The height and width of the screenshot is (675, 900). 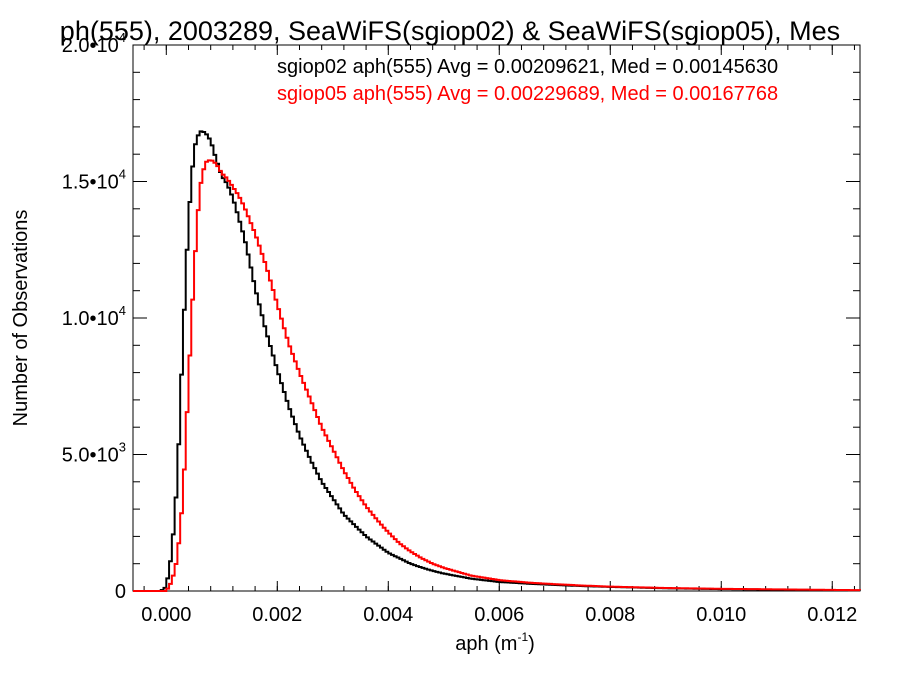 What do you see at coordinates (94, 453) in the screenshot?
I see `y-tick-label: 5.0•103` at bounding box center [94, 453].